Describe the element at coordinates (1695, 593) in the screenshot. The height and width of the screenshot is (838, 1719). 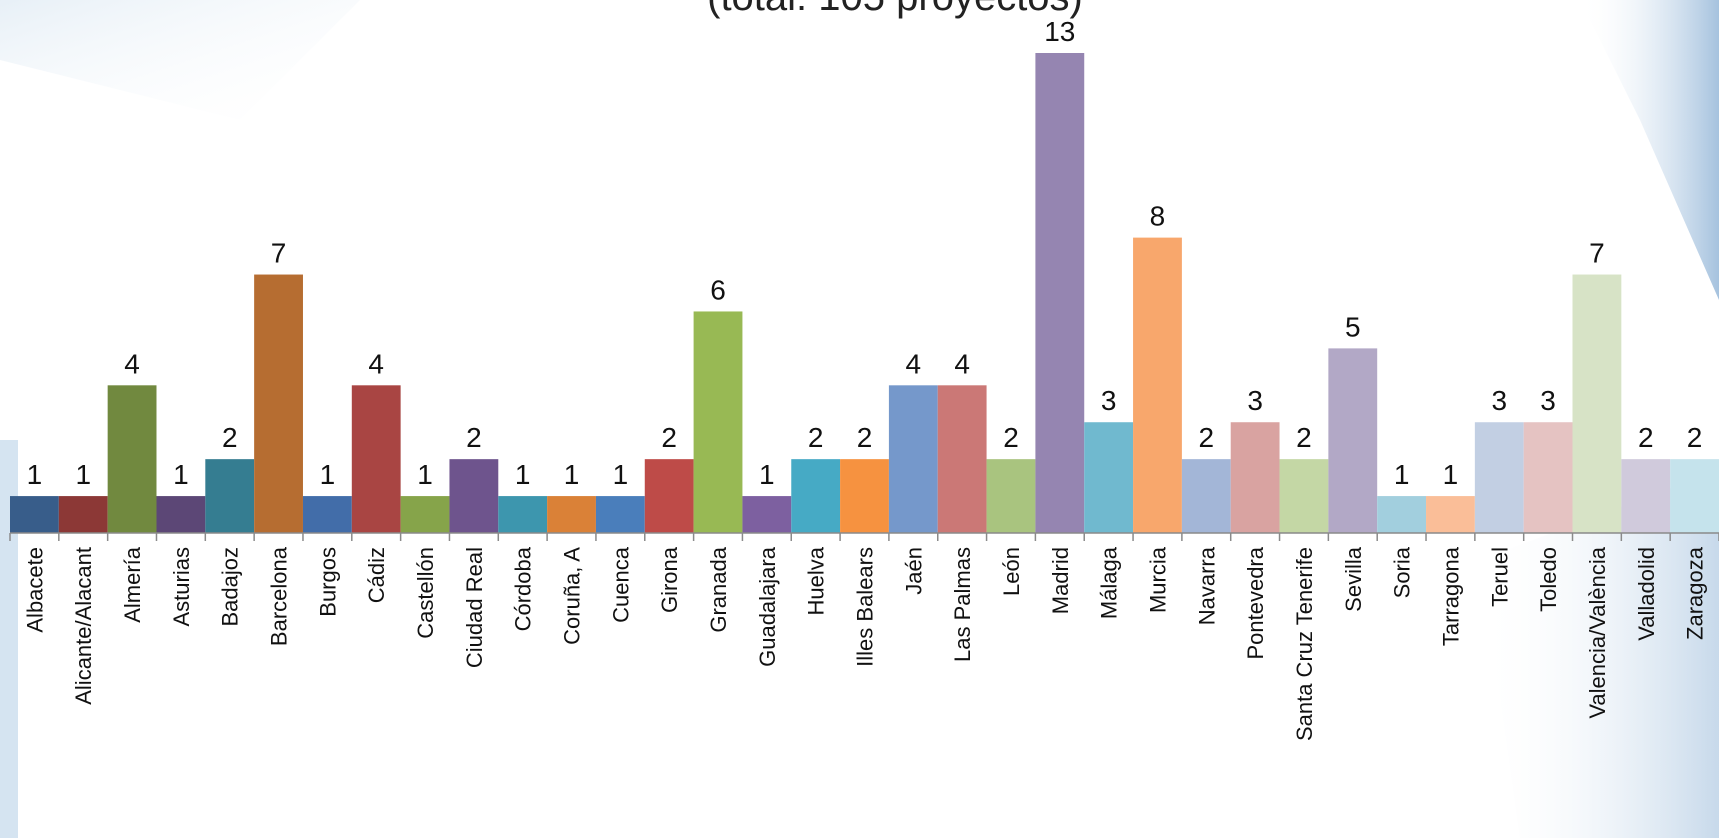
I see `category-label-34: Zaragoza` at that location.